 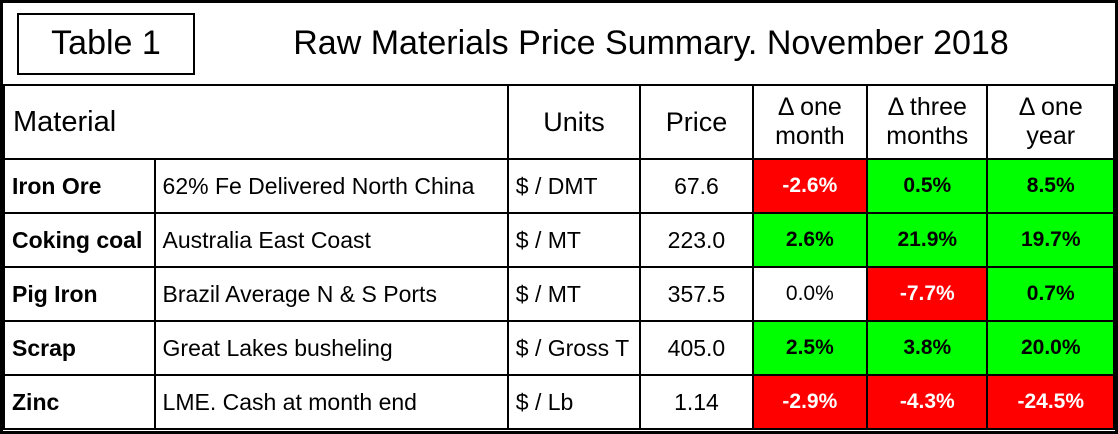 What do you see at coordinates (79, 402) in the screenshot?
I see `material-name: Zinc` at bounding box center [79, 402].